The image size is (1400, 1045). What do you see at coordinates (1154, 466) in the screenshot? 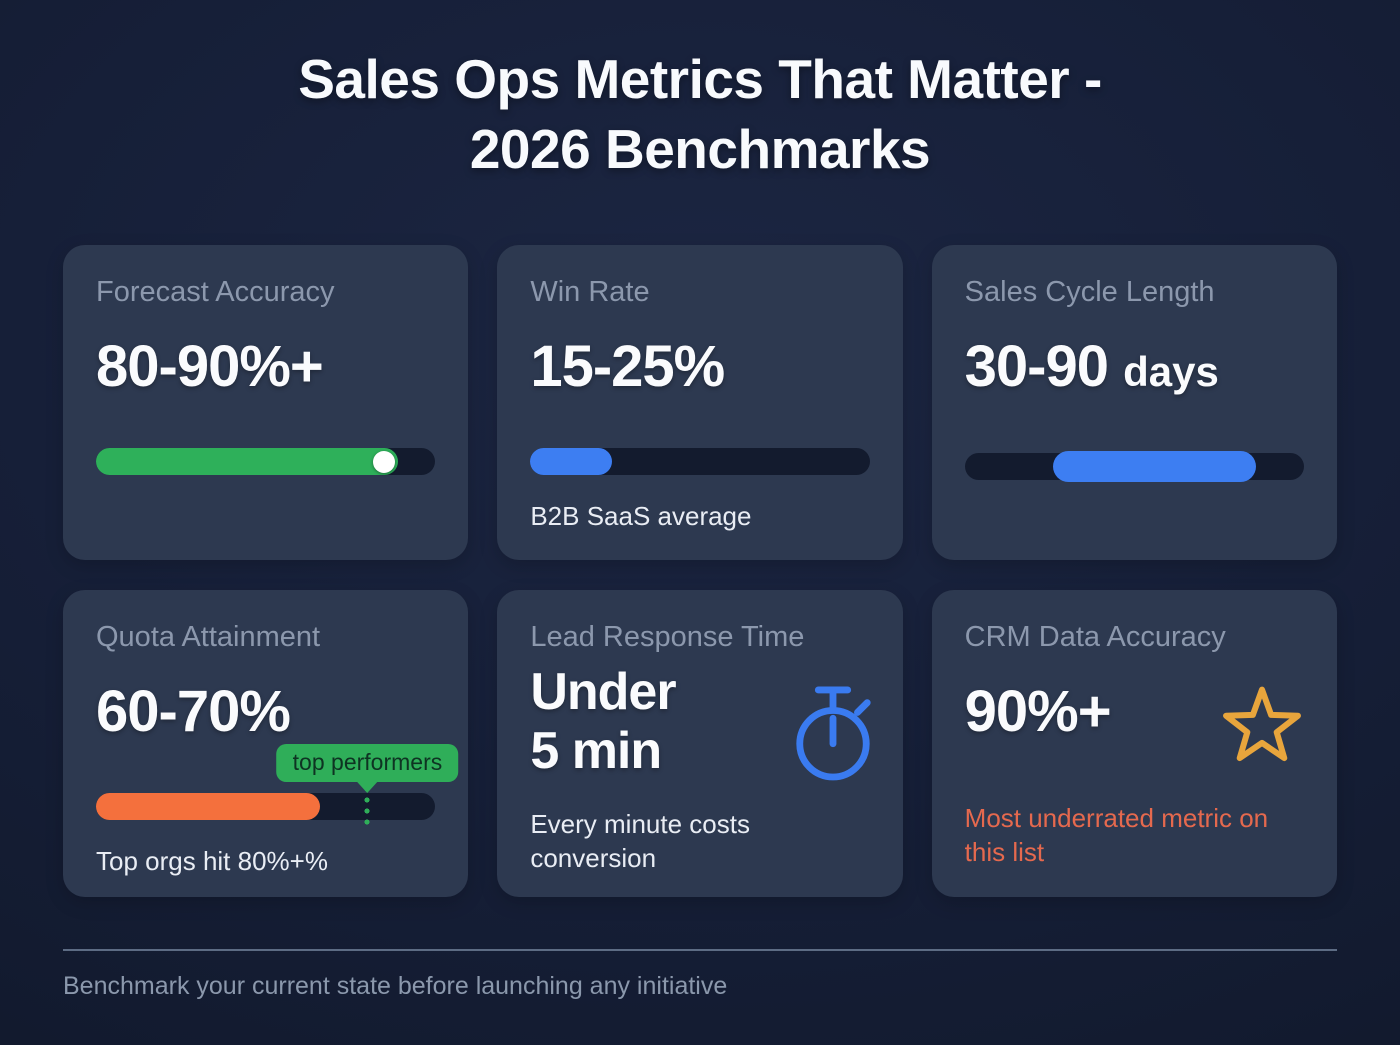
I see `bar-range-segment` at bounding box center [1154, 466].